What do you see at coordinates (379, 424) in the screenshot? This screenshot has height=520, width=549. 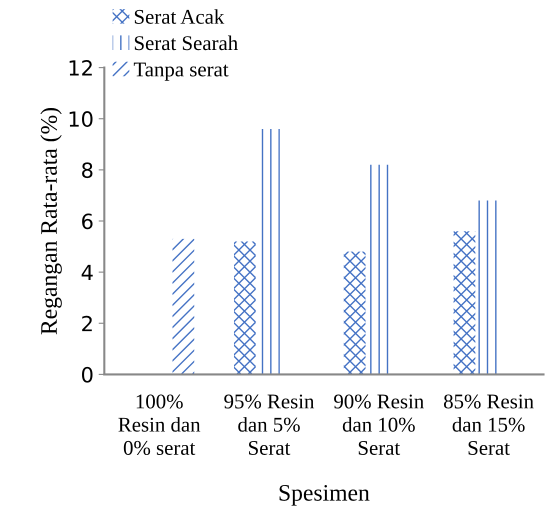 I see `x-tick-label: 90% Resin dan 10% Serat` at bounding box center [379, 424].